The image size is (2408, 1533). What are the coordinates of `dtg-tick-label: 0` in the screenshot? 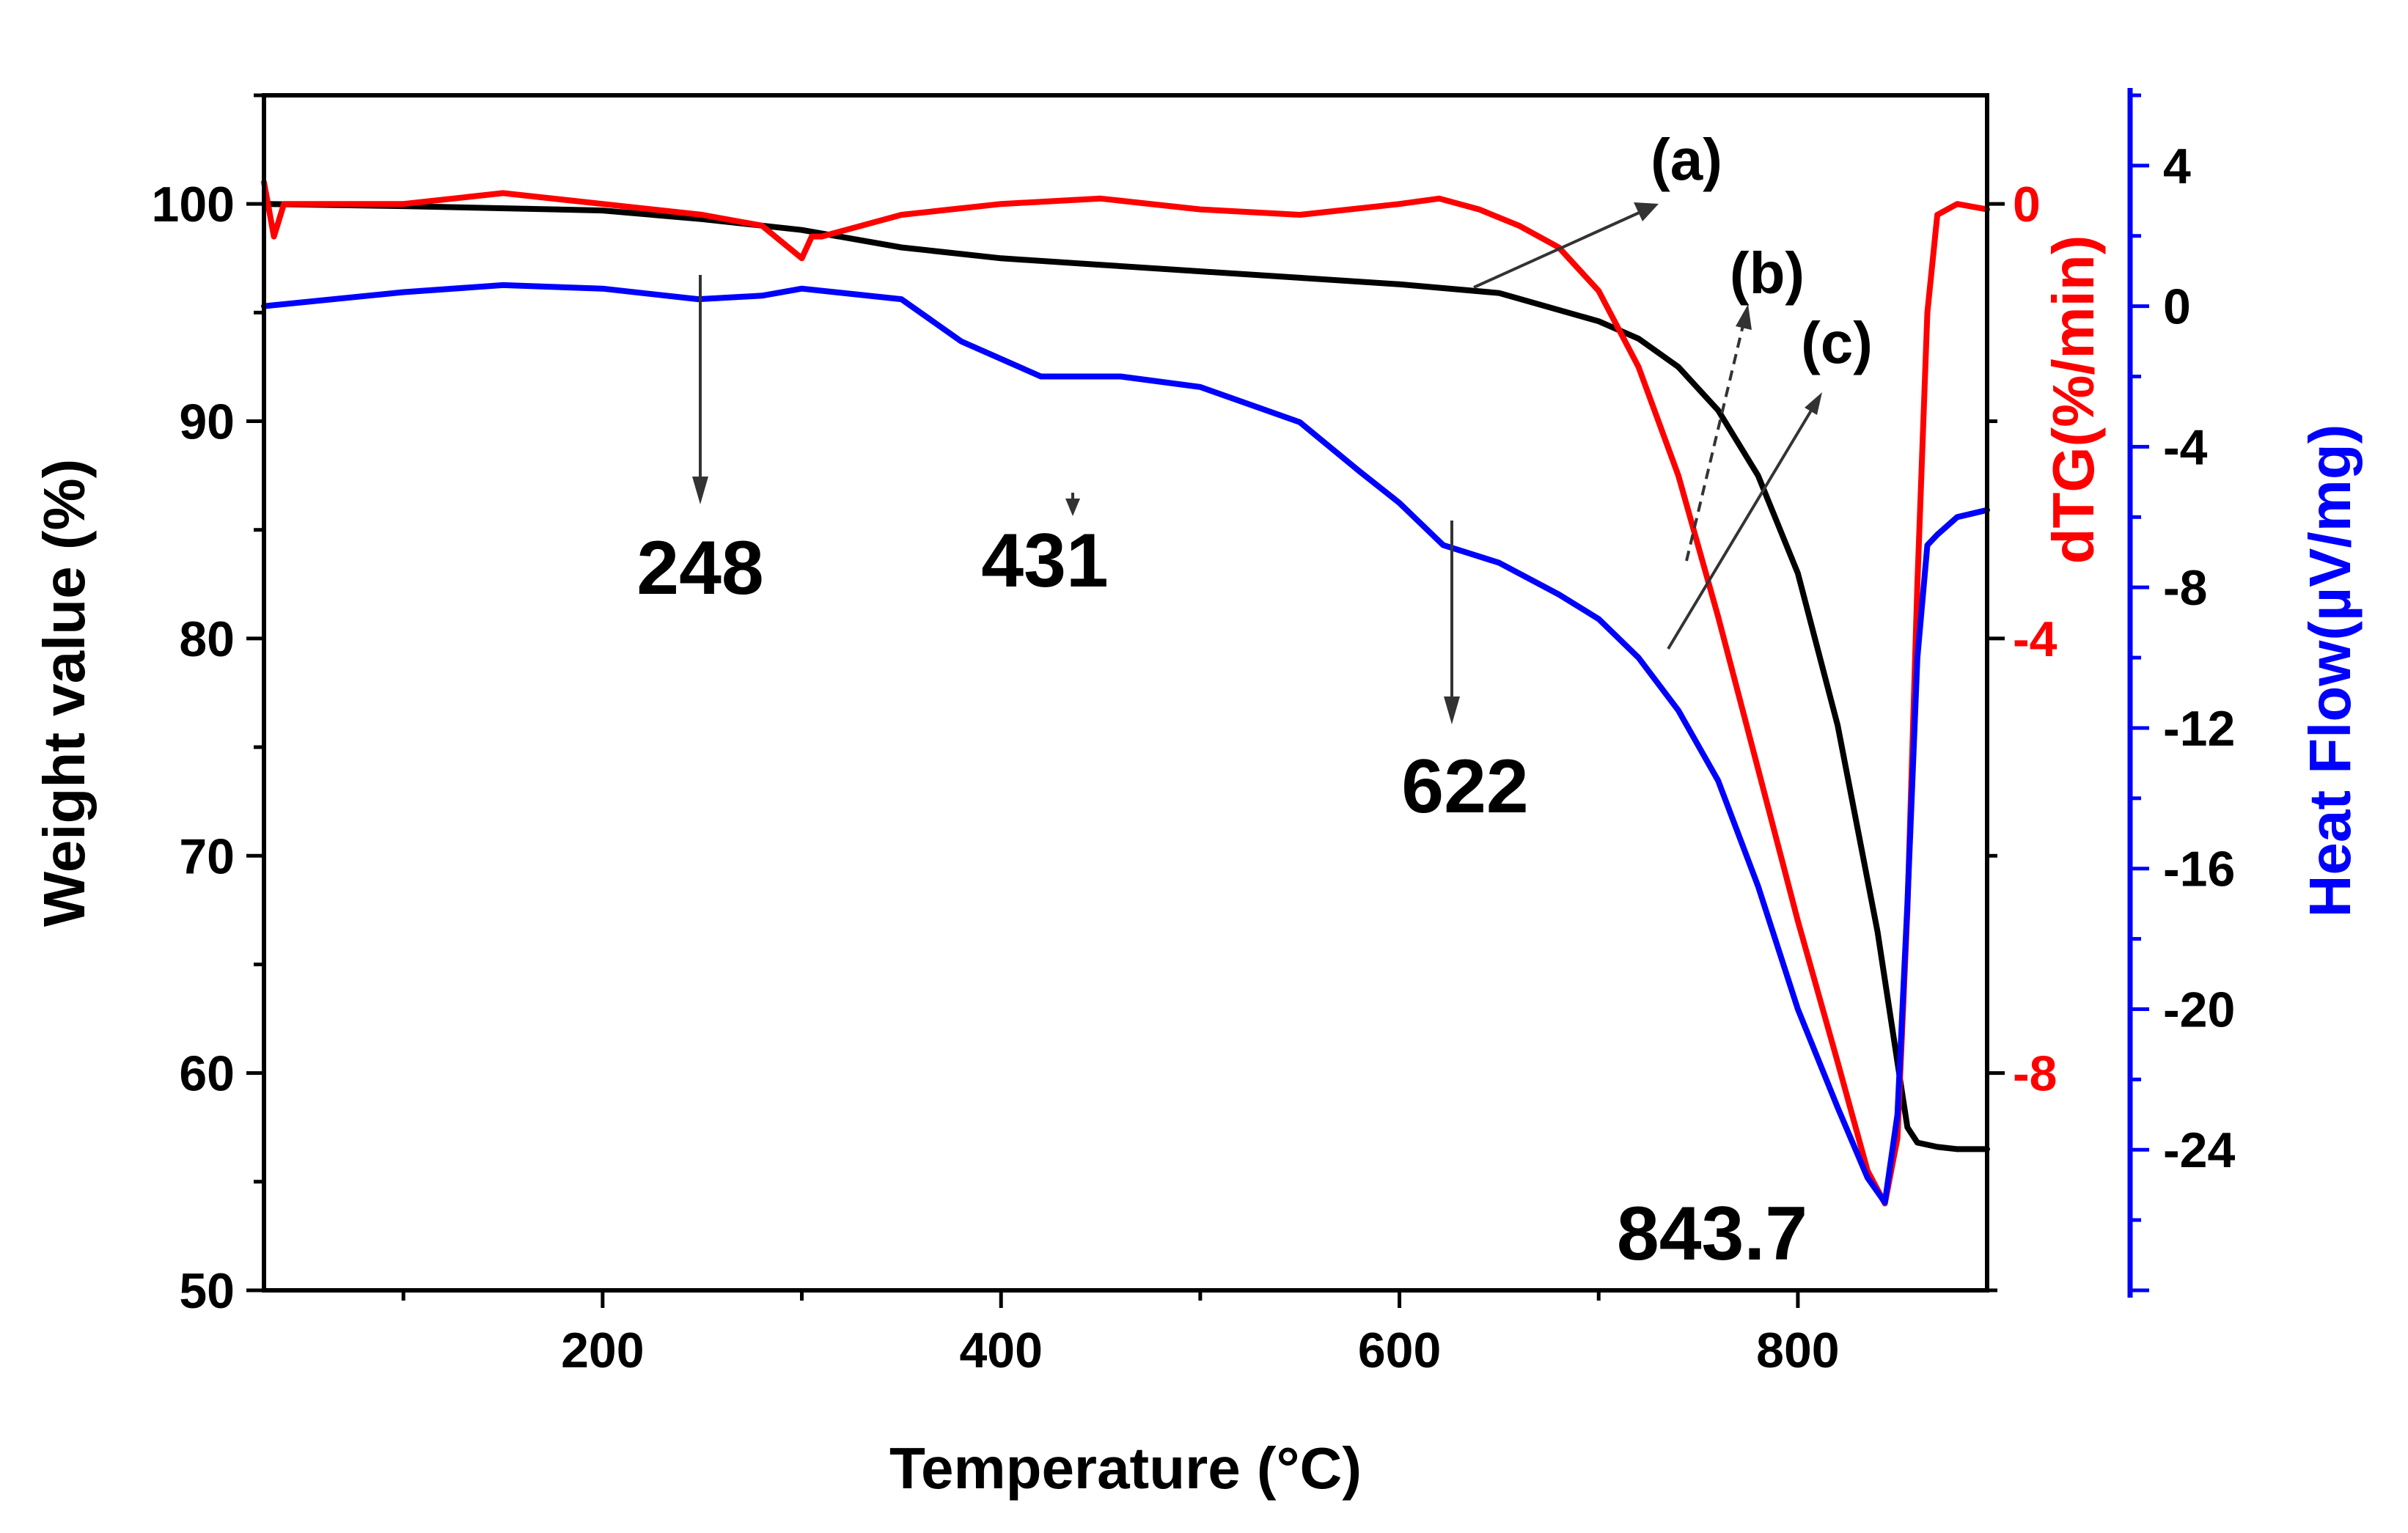 It's located at (2027, 205).